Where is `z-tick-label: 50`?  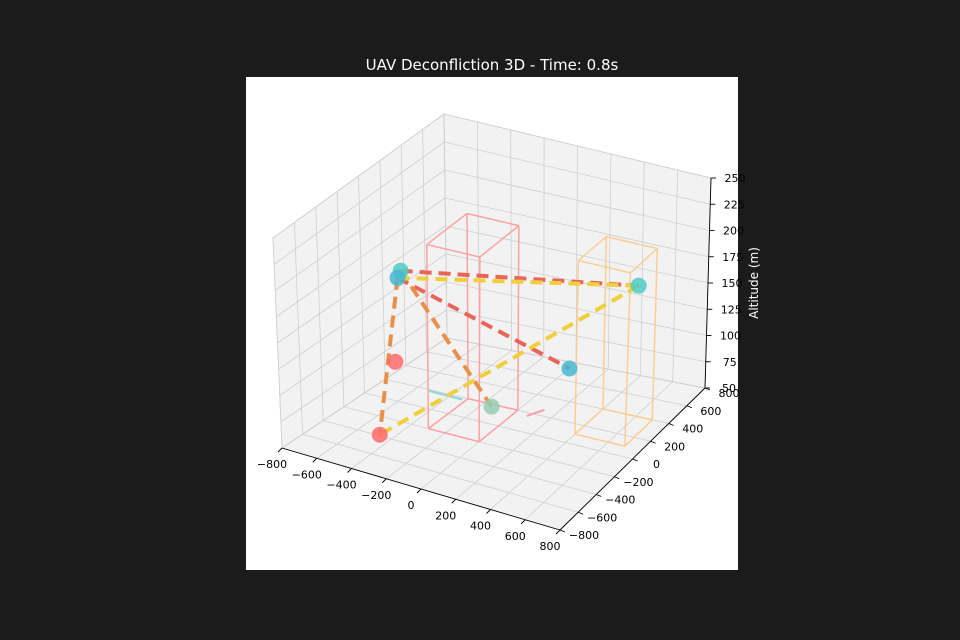 z-tick-label: 50 is located at coordinates (729, 388).